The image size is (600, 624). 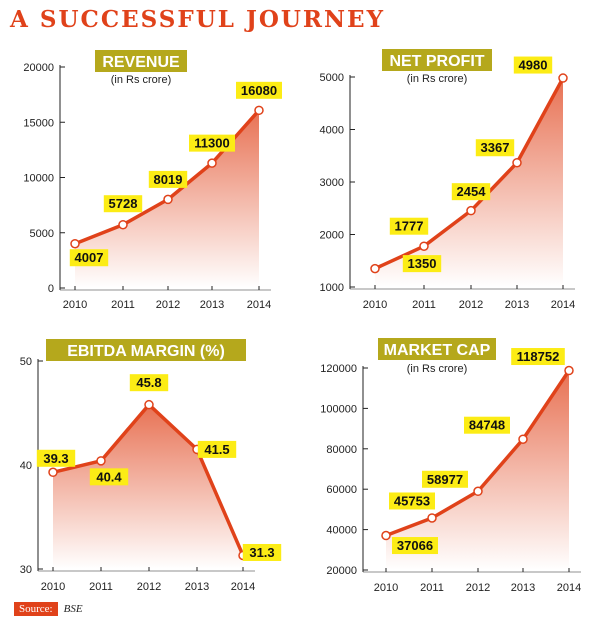 What do you see at coordinates (332, 236) in the screenshot?
I see `y-tick-label: 2000` at bounding box center [332, 236].